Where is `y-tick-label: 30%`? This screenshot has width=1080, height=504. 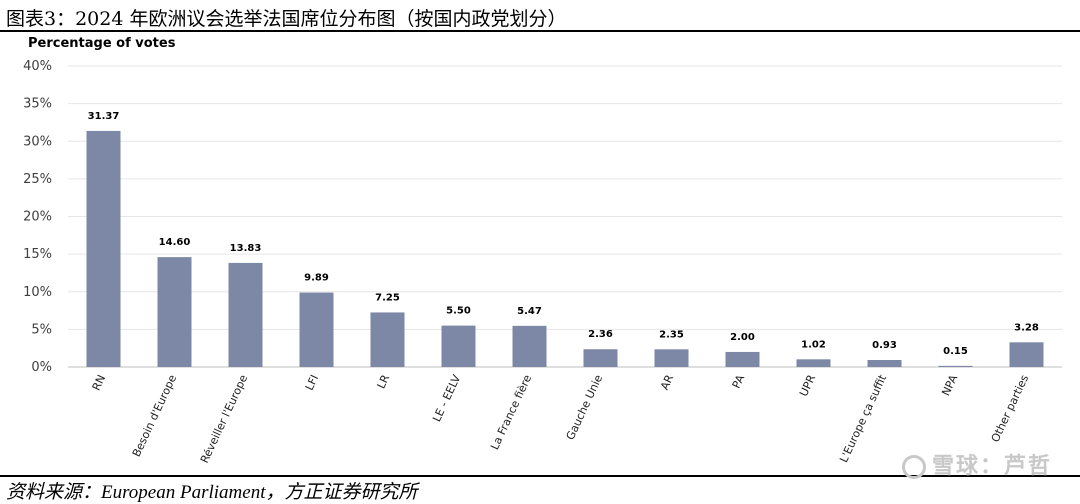 y-tick-label: 30% is located at coordinates (37, 141).